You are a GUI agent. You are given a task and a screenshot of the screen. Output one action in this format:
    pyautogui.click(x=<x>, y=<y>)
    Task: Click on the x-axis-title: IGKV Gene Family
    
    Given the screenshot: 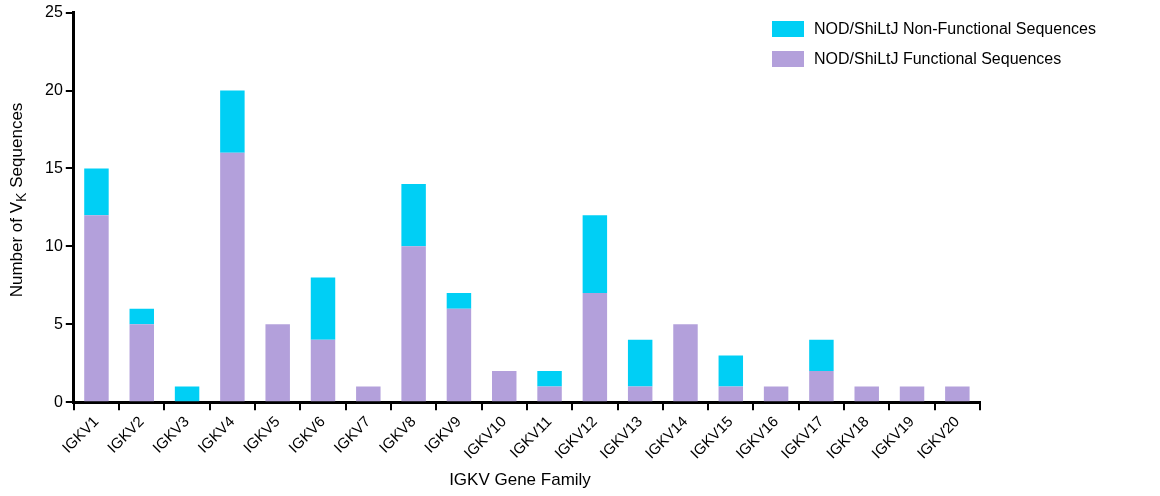 What is the action you would take?
    pyautogui.click(x=520, y=480)
    